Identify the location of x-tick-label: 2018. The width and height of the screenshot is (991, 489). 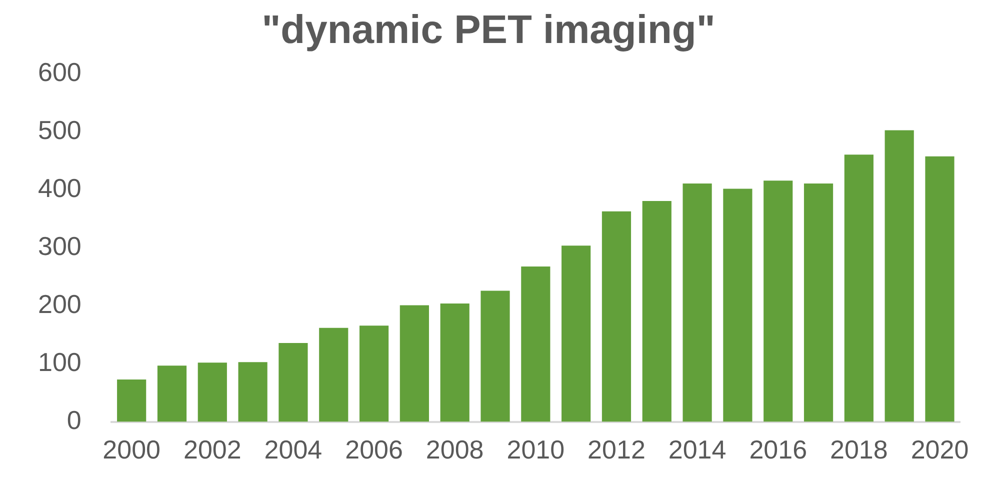
(859, 449).